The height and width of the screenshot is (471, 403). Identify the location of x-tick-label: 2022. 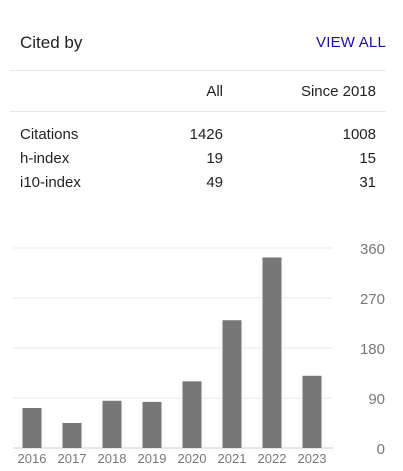
(272, 458).